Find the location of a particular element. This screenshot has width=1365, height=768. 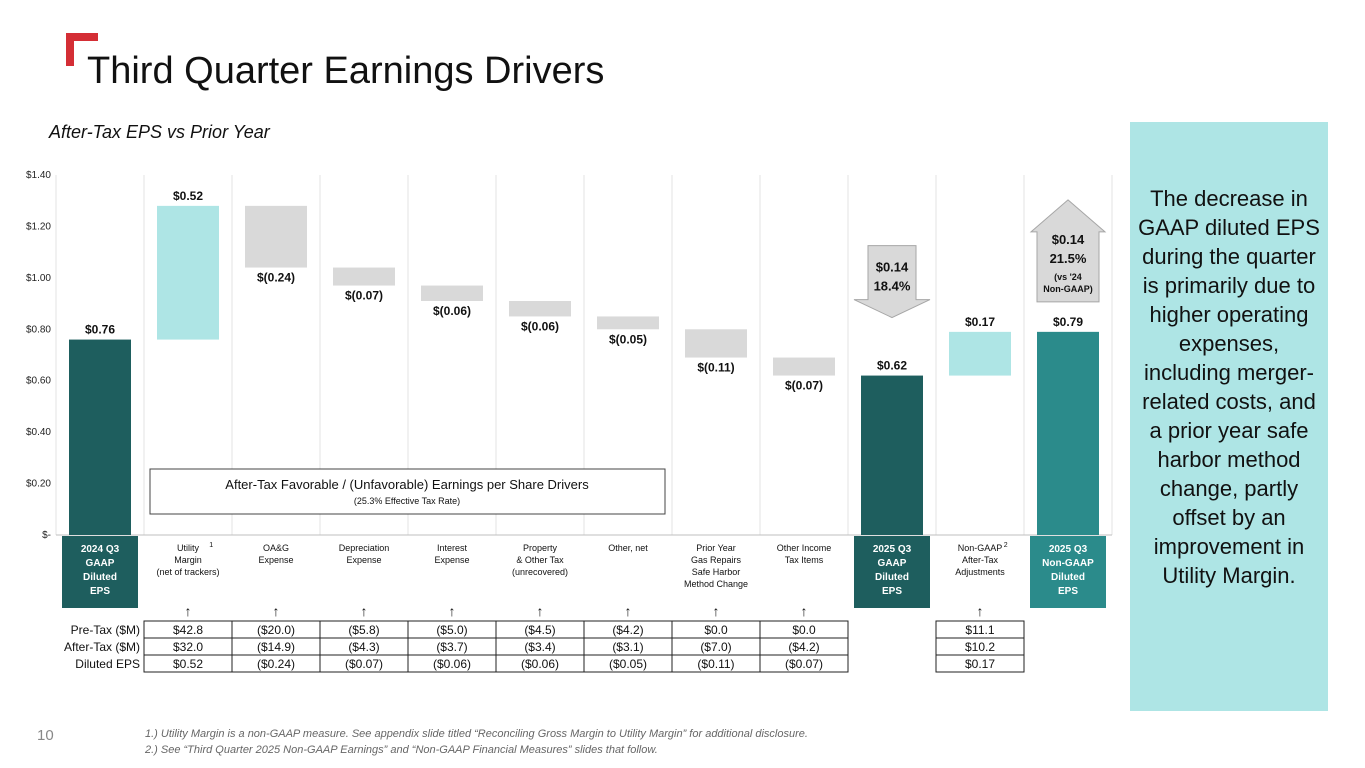

bar-value-label: $(0.24) is located at coordinates (276, 278).